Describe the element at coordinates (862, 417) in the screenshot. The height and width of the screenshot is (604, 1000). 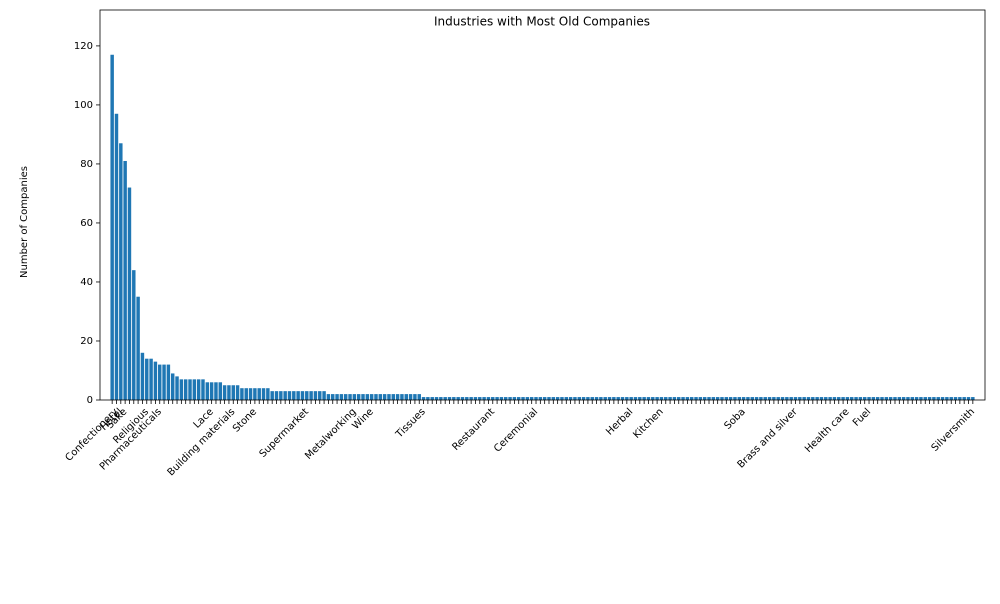
I see `x-tick-label: Fuel` at that location.